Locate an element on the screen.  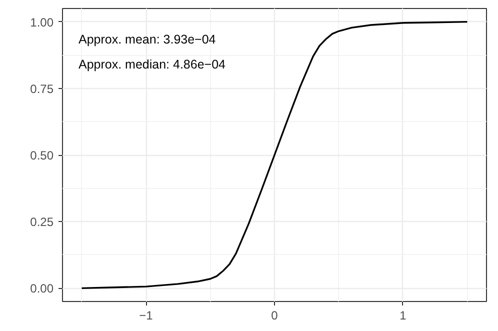
y-tick-label: 0.50 is located at coordinates (42, 155).